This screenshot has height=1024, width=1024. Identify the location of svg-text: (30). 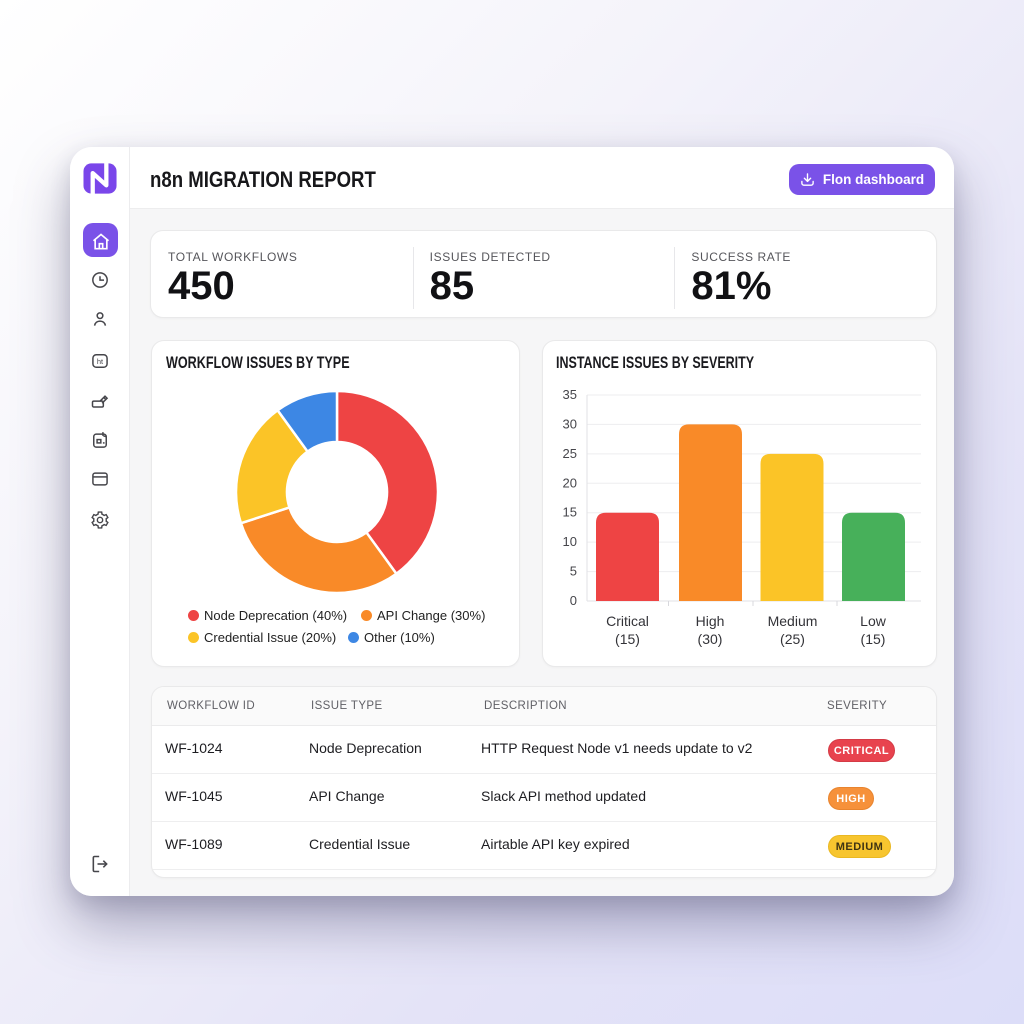
(710, 639).